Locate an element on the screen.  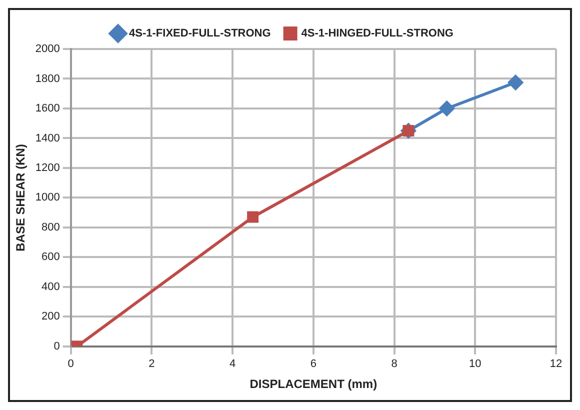
y-tick-label: 200 is located at coordinates (51, 316).